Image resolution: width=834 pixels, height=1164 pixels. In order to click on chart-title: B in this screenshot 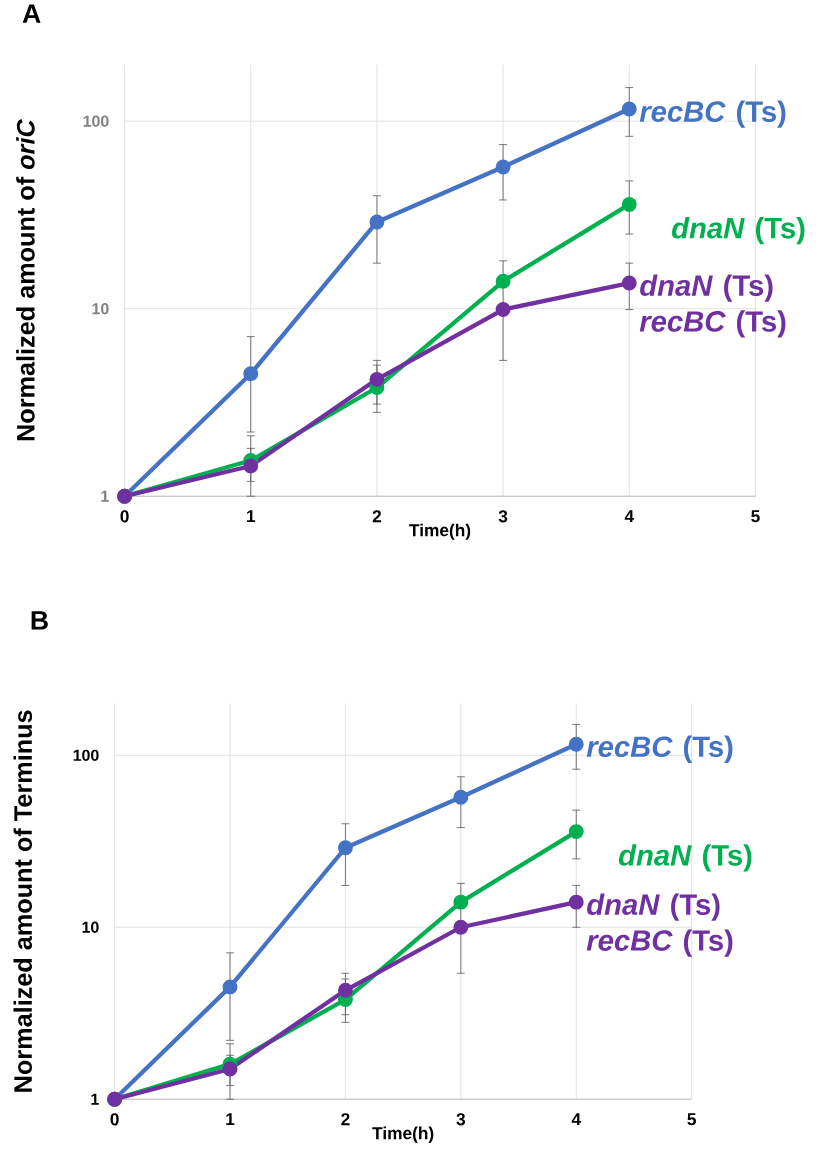, I will do `click(39, 620)`.